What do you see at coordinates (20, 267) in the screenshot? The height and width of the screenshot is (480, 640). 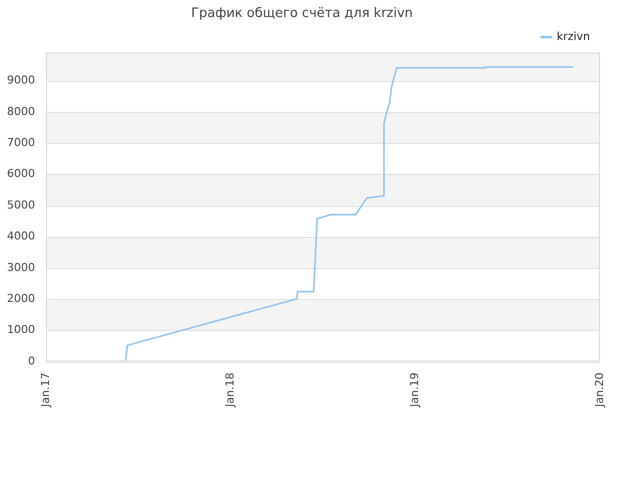 I see `y-tick-label: 3000` at bounding box center [20, 267].